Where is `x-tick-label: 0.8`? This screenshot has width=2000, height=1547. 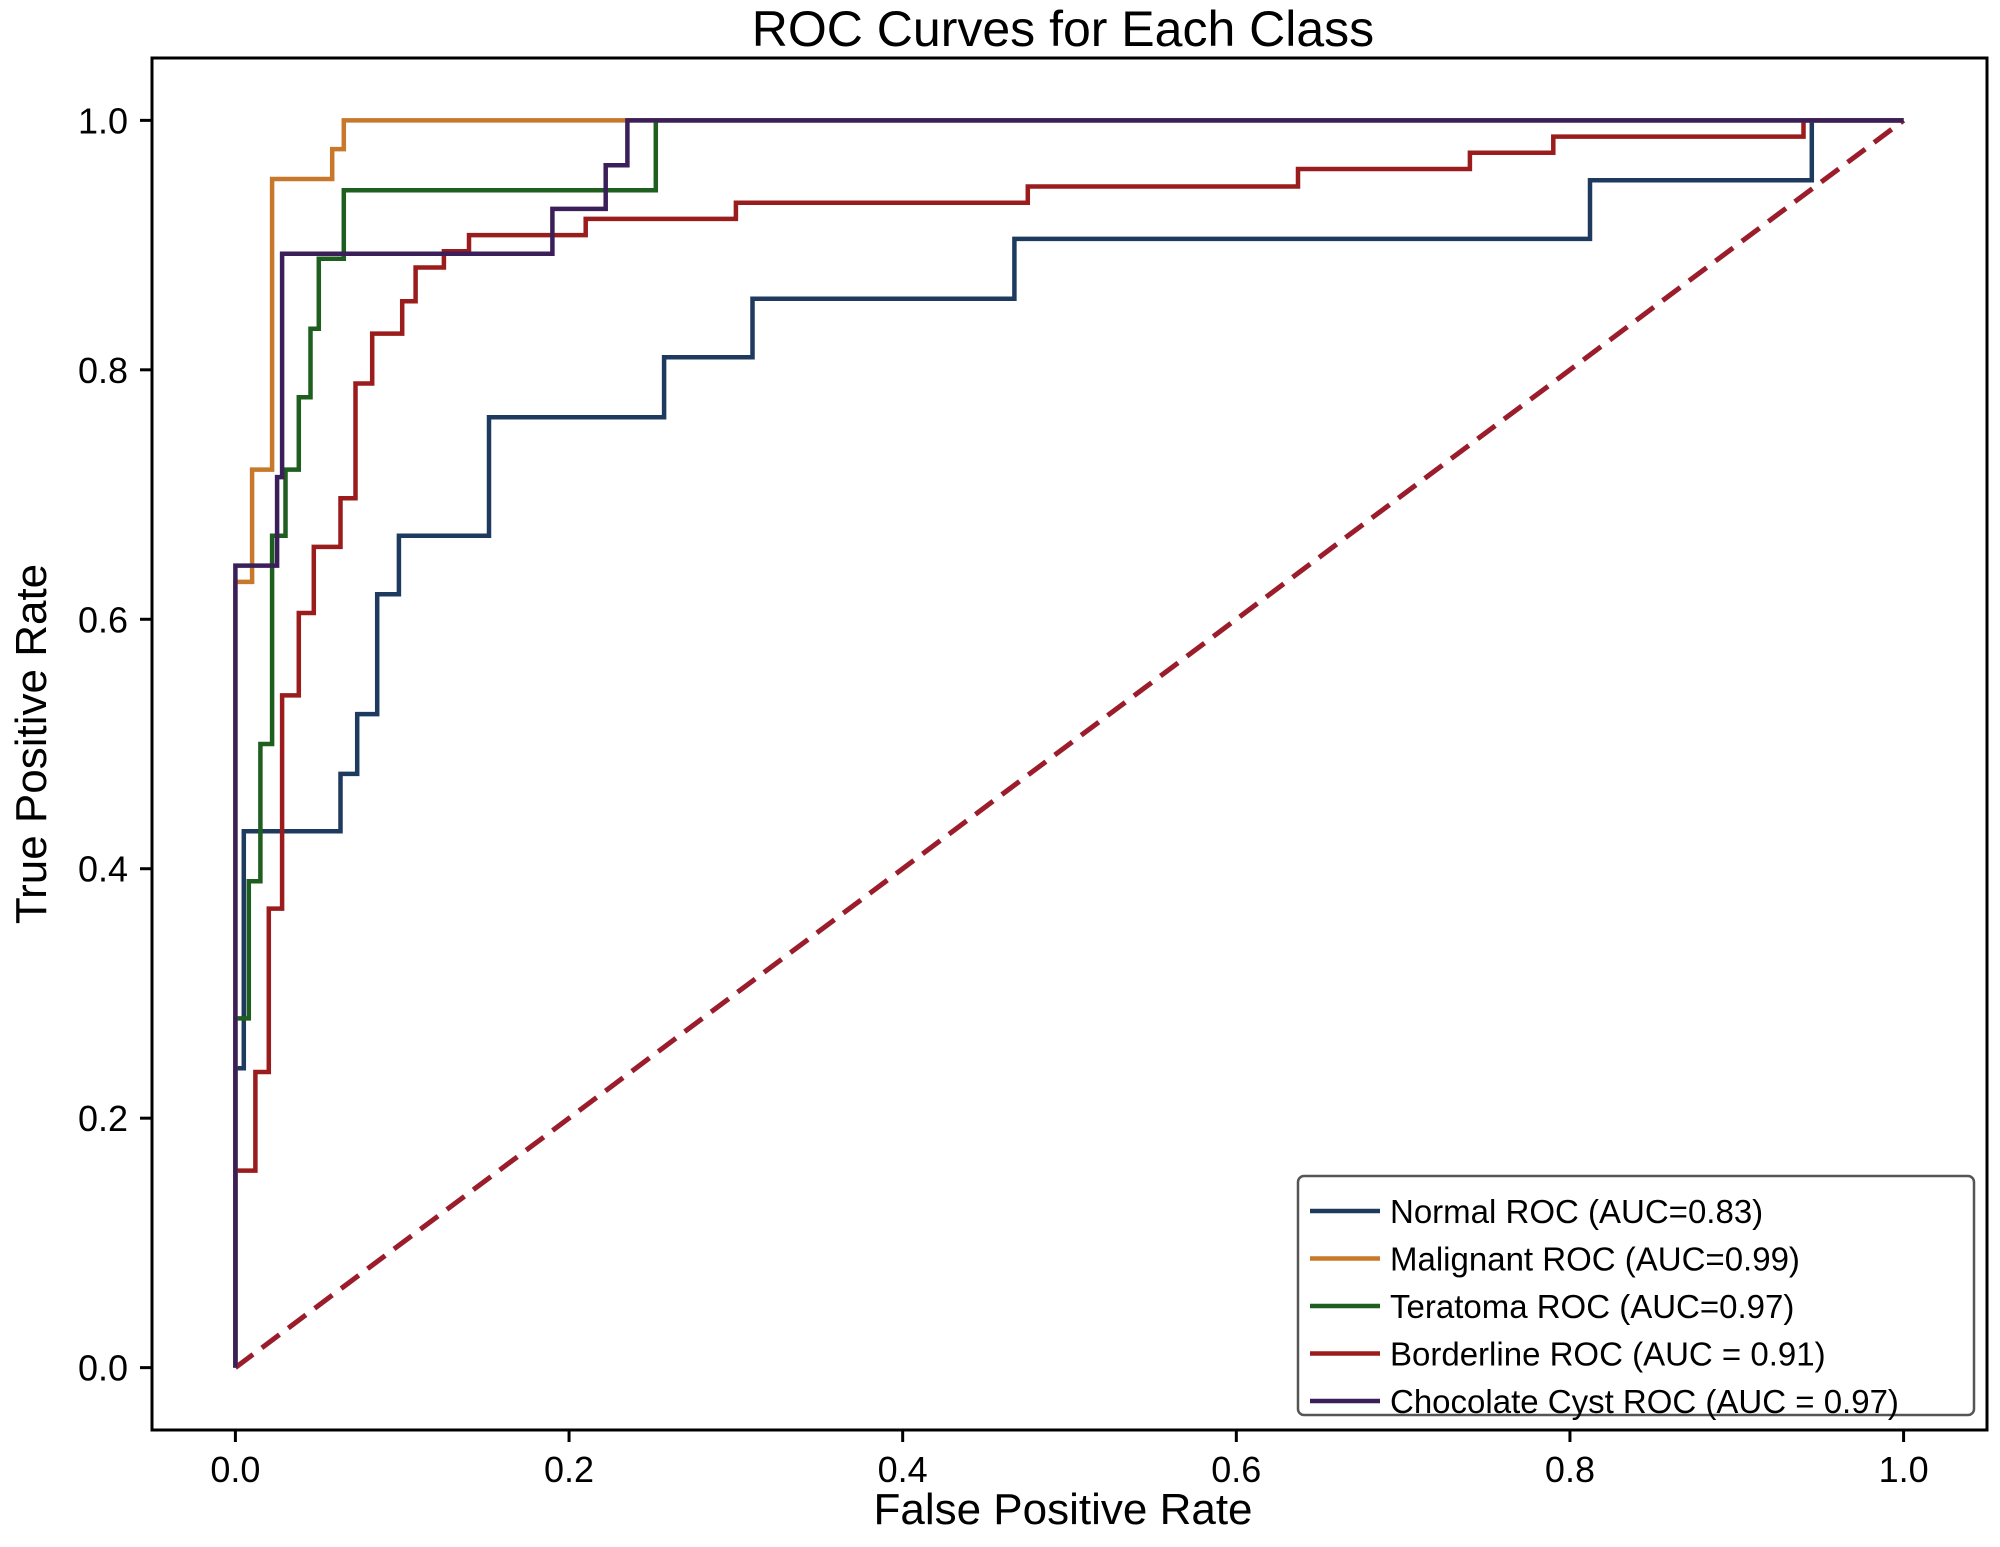 x-tick-label: 0.8 is located at coordinates (1570, 1469).